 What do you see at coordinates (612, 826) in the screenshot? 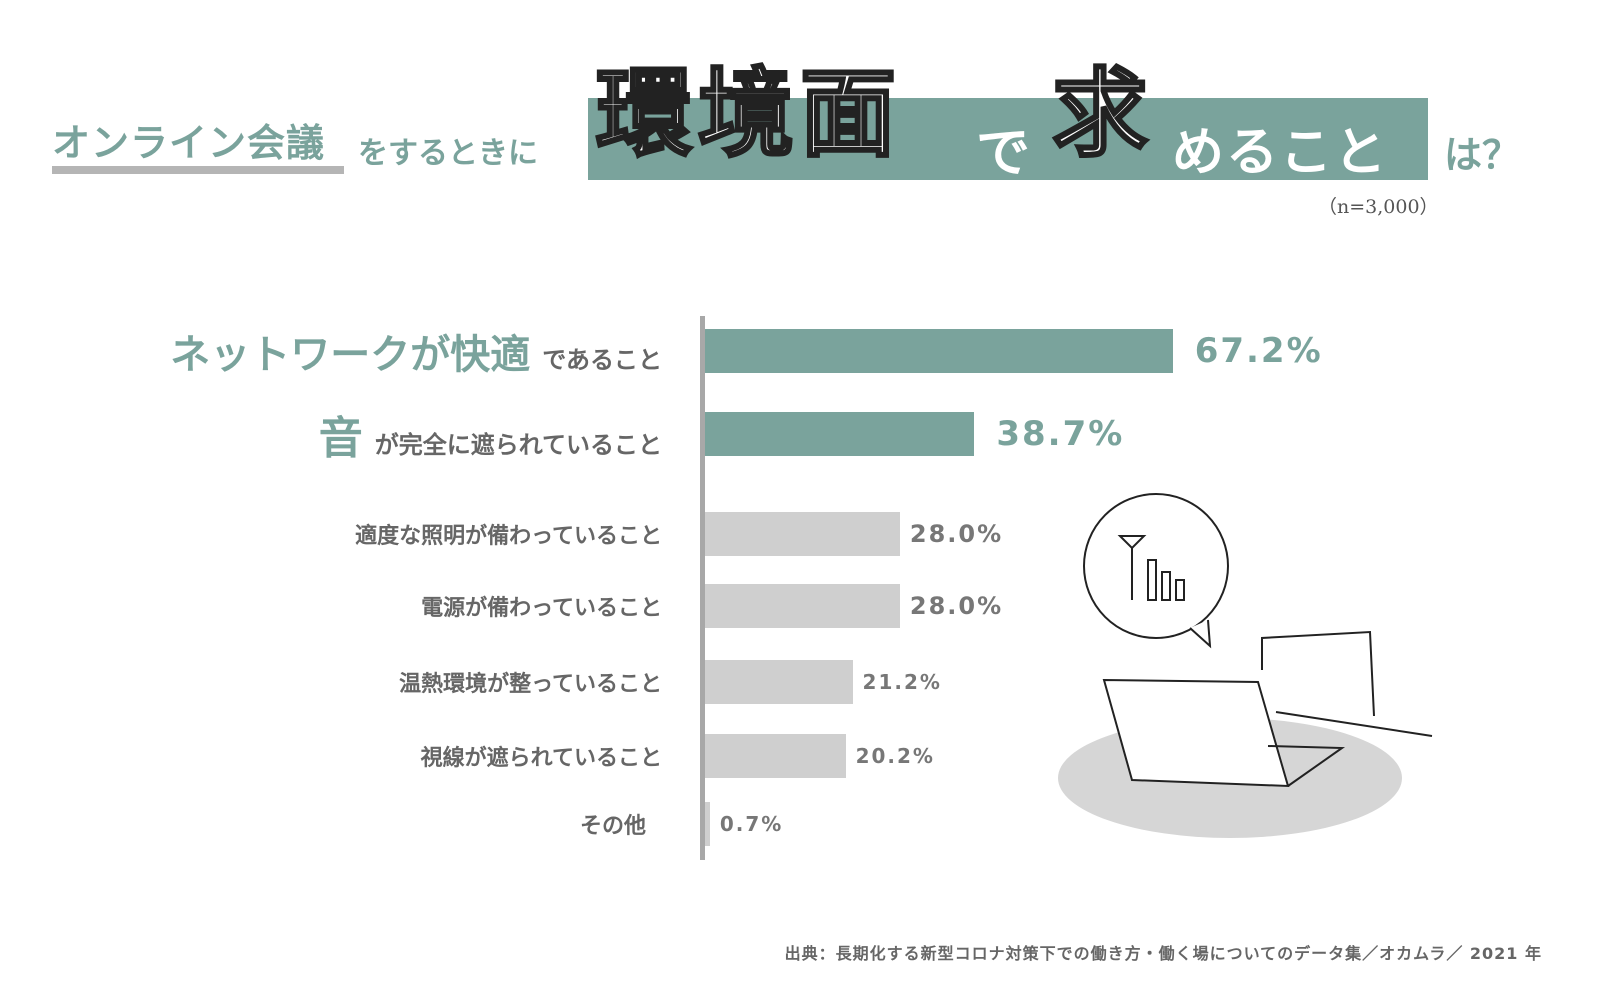
I see `category-label-text: その他` at bounding box center [612, 826].